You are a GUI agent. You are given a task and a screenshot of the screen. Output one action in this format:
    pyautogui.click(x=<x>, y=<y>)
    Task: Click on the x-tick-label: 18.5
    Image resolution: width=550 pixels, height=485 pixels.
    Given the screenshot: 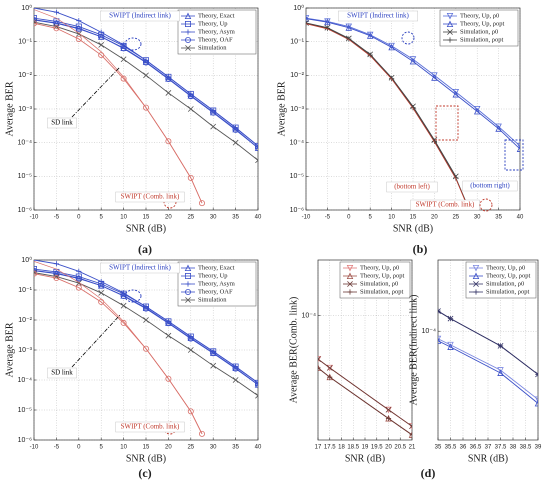 What is the action you would take?
    pyautogui.click(x=353, y=448)
    